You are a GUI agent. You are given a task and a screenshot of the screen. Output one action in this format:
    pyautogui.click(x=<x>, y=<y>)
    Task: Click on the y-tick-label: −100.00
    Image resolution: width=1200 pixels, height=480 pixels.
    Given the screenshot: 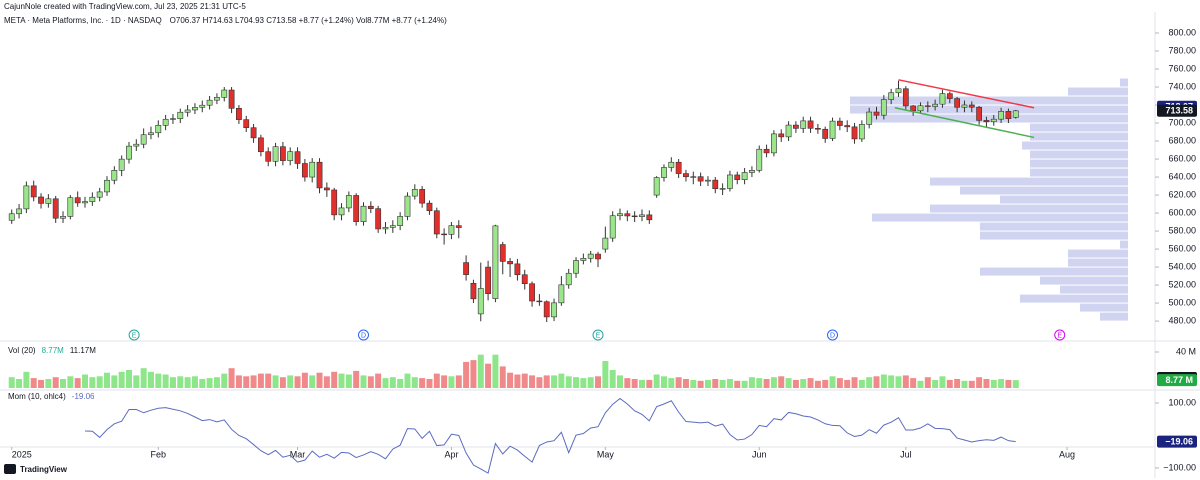 What is the action you would take?
    pyautogui.click(x=1179, y=467)
    